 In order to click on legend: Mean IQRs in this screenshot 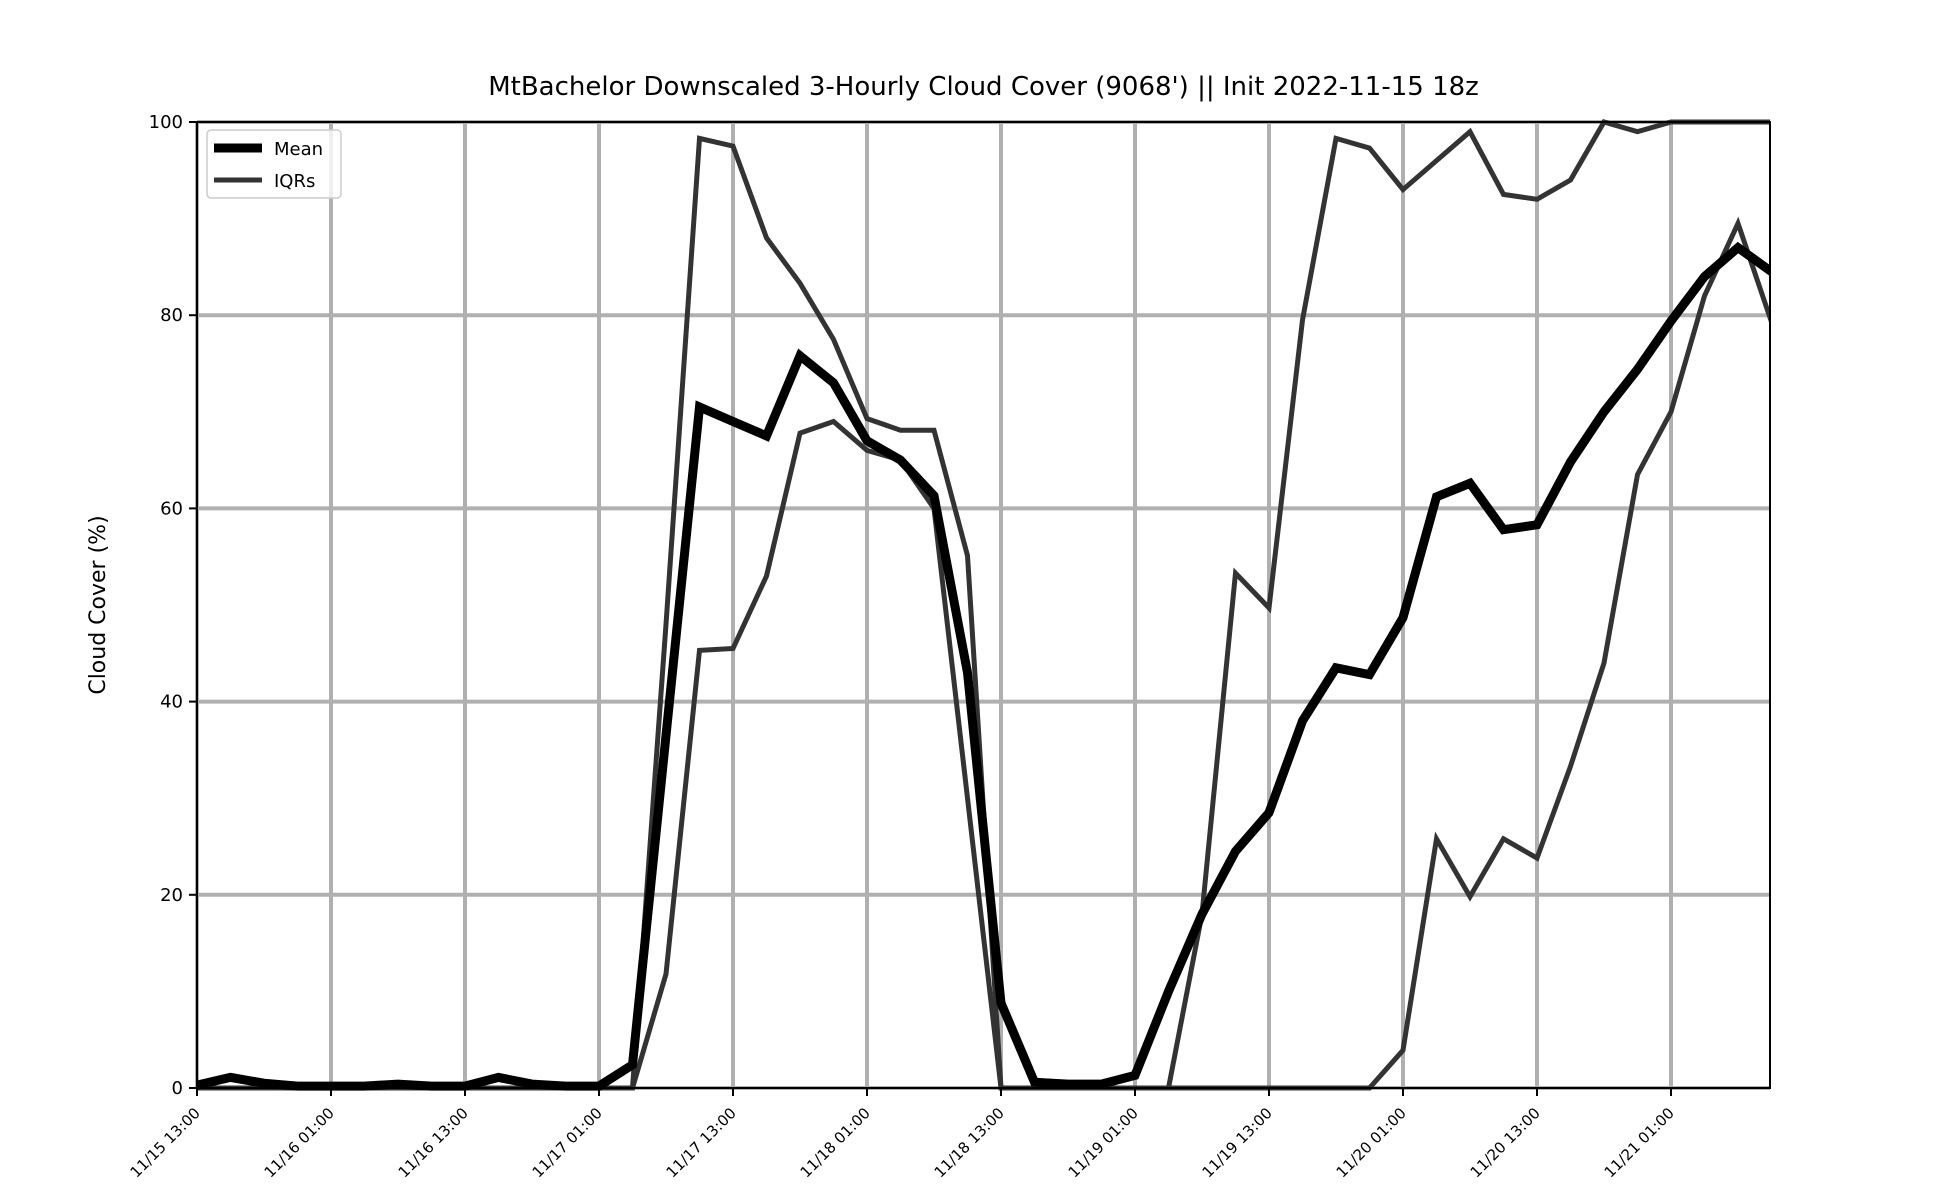, I will do `click(274, 164)`.